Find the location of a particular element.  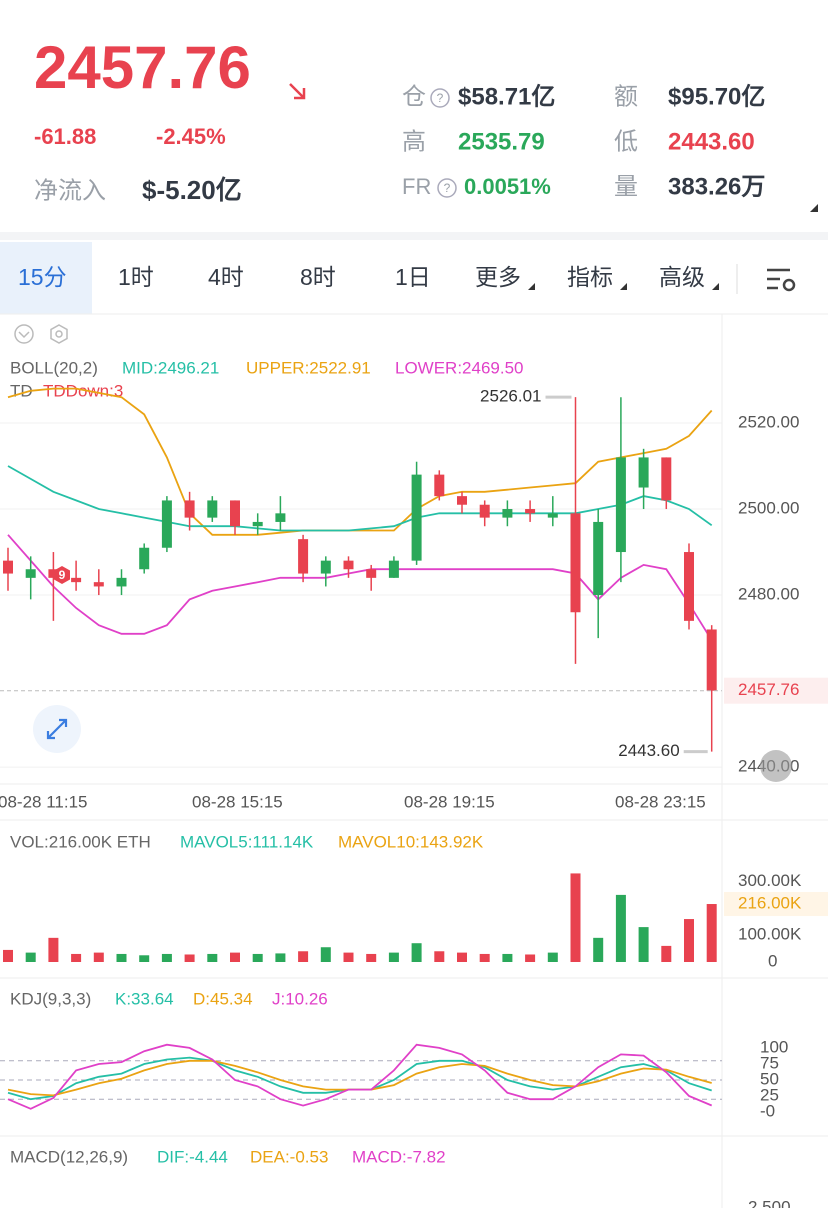

volume-plot: 0 100.00K 300.00K 216.00K is located at coordinates (415, 920).